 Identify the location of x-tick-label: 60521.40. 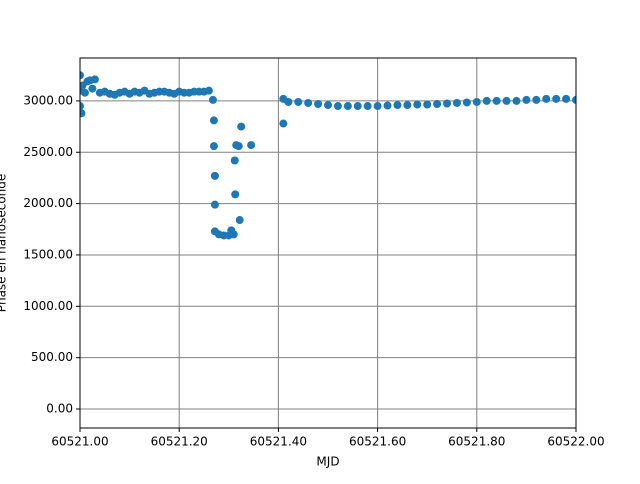
(278, 442).